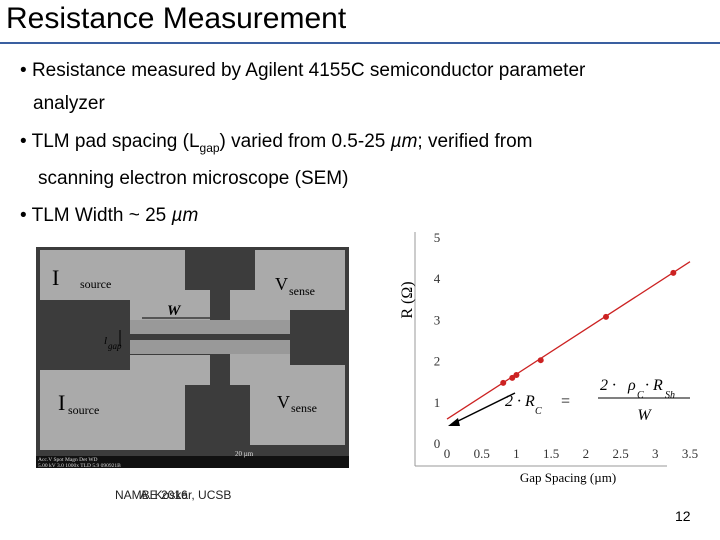 This screenshot has width=720, height=540. I want to click on info-bar, so click(192, 462).